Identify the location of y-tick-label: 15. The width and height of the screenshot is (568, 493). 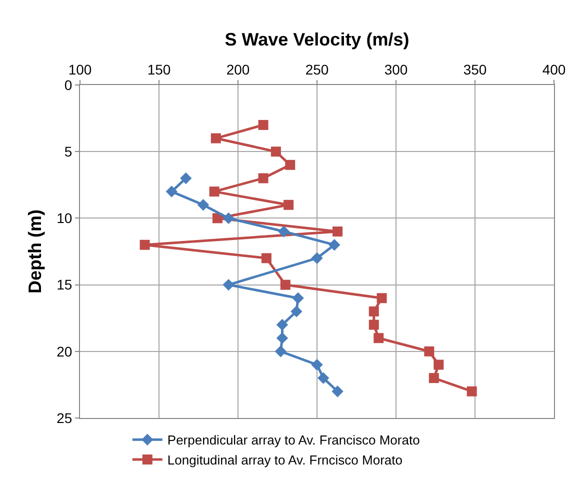
(64, 284).